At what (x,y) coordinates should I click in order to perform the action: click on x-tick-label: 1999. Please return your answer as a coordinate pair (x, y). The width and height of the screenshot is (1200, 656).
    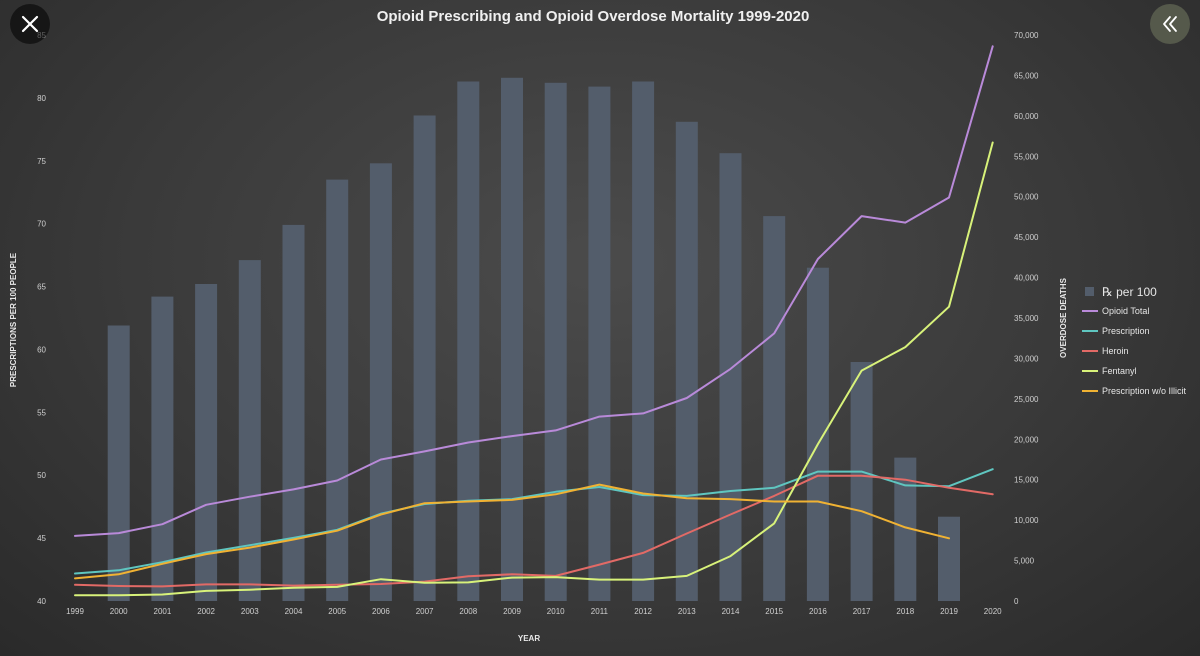
    Looking at the image, I should click on (75, 611).